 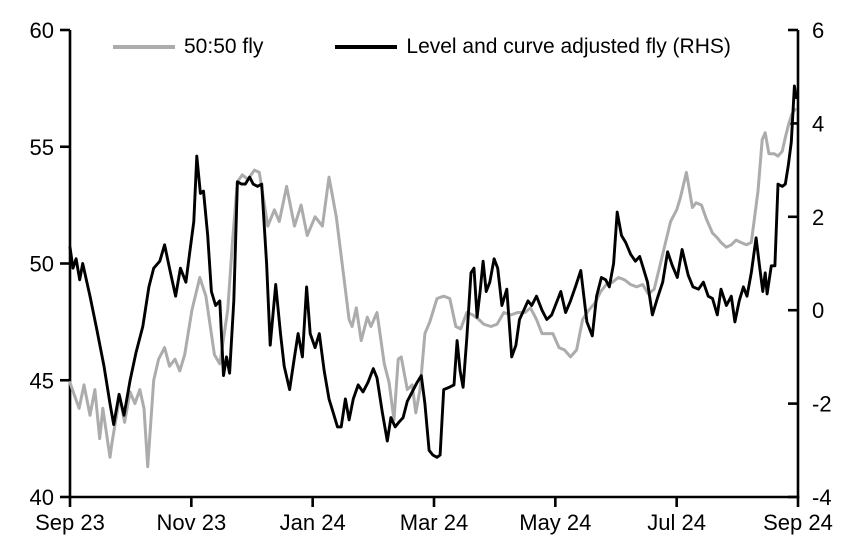 I want to click on left-axis-tick-label: 45, so click(x=42, y=380).